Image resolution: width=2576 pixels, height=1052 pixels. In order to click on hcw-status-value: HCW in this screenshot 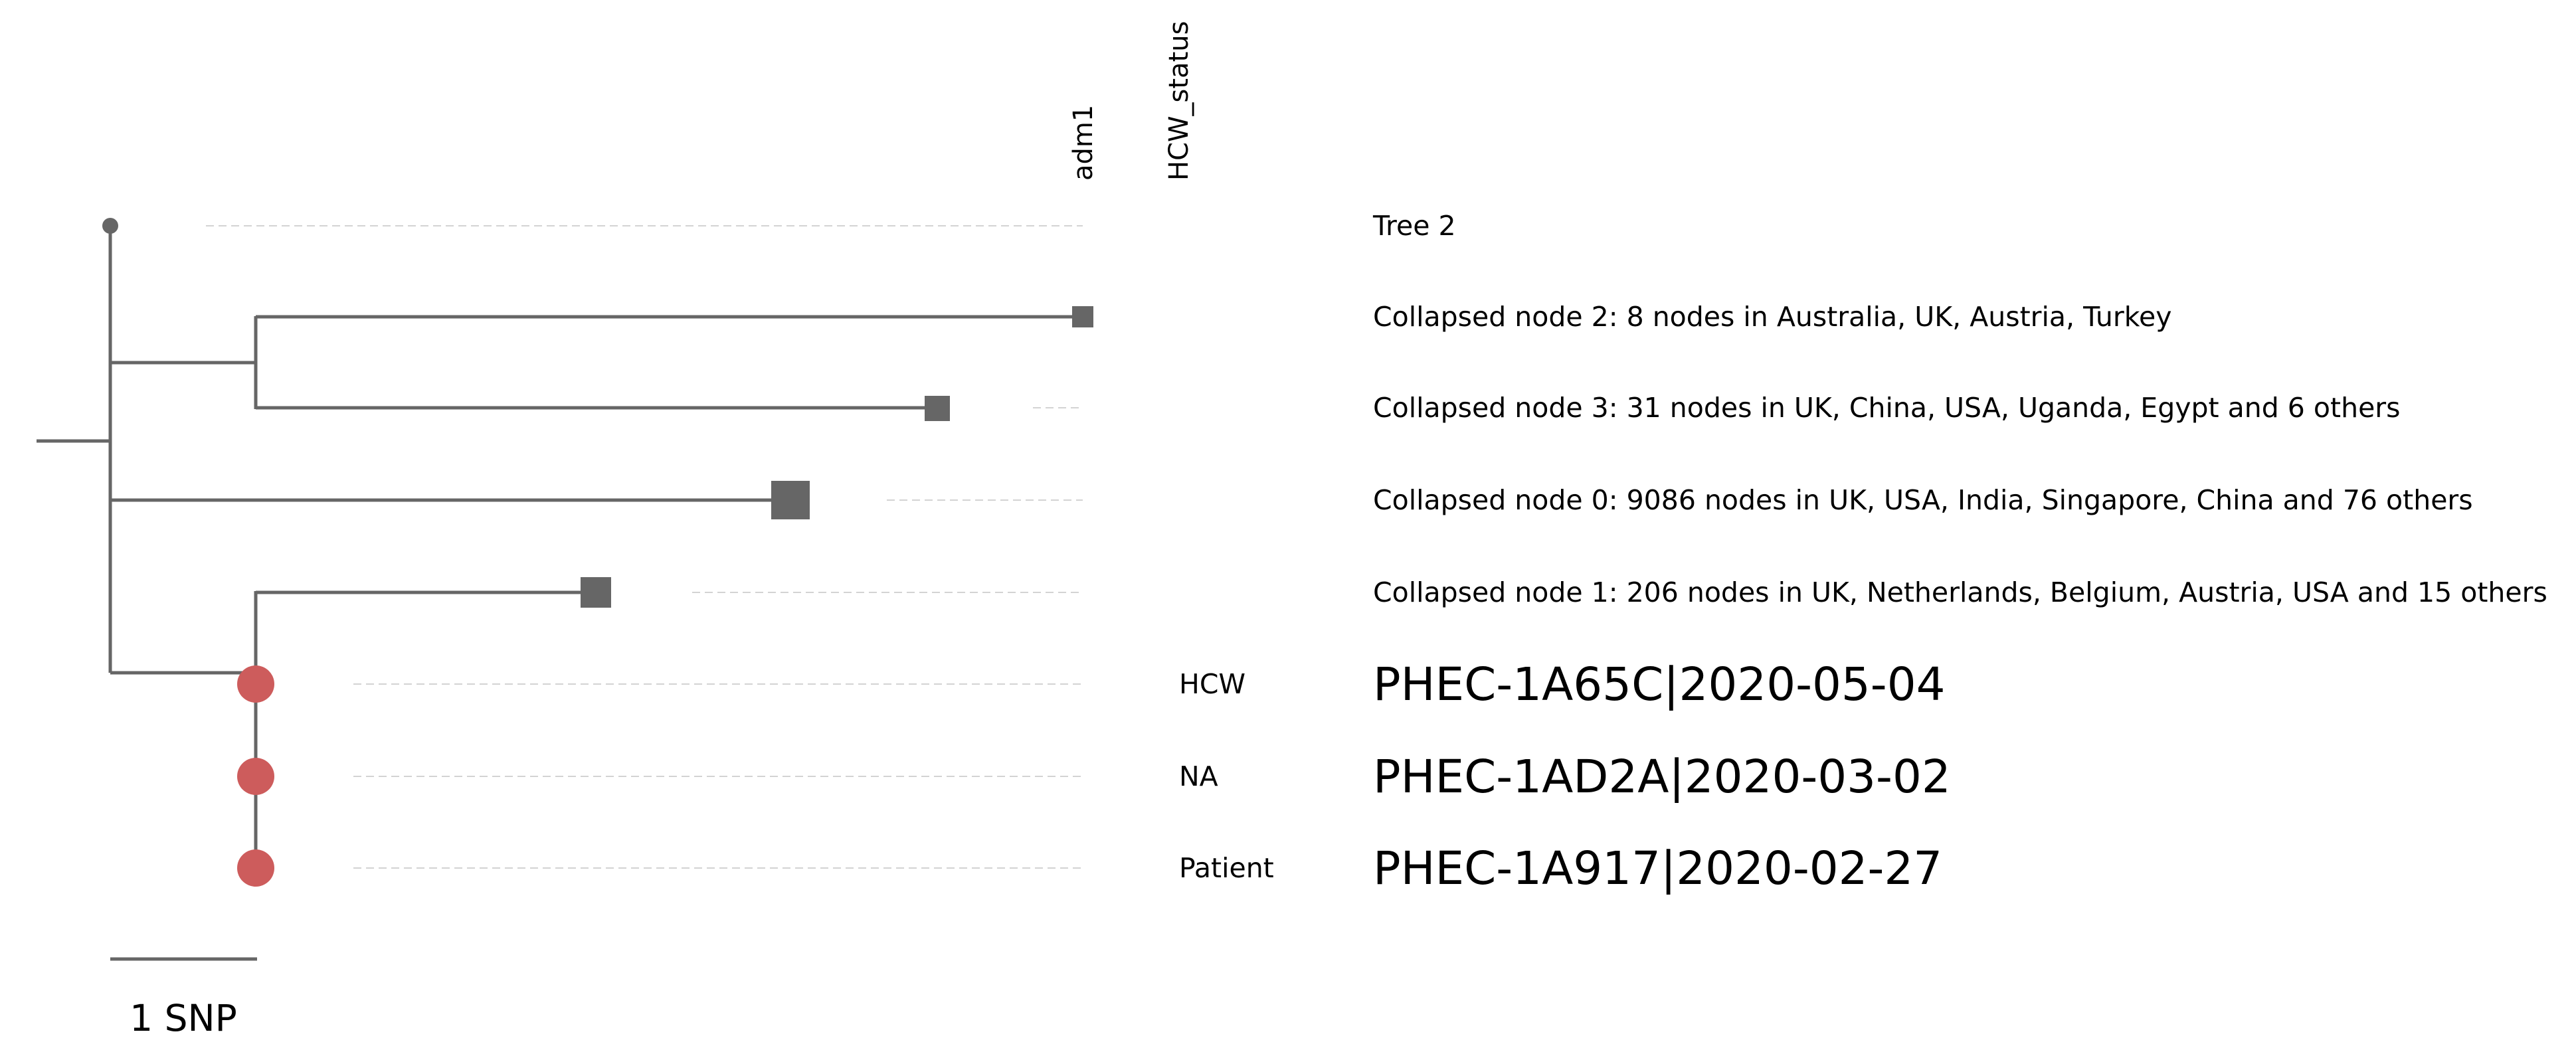, I will do `click(1212, 684)`.